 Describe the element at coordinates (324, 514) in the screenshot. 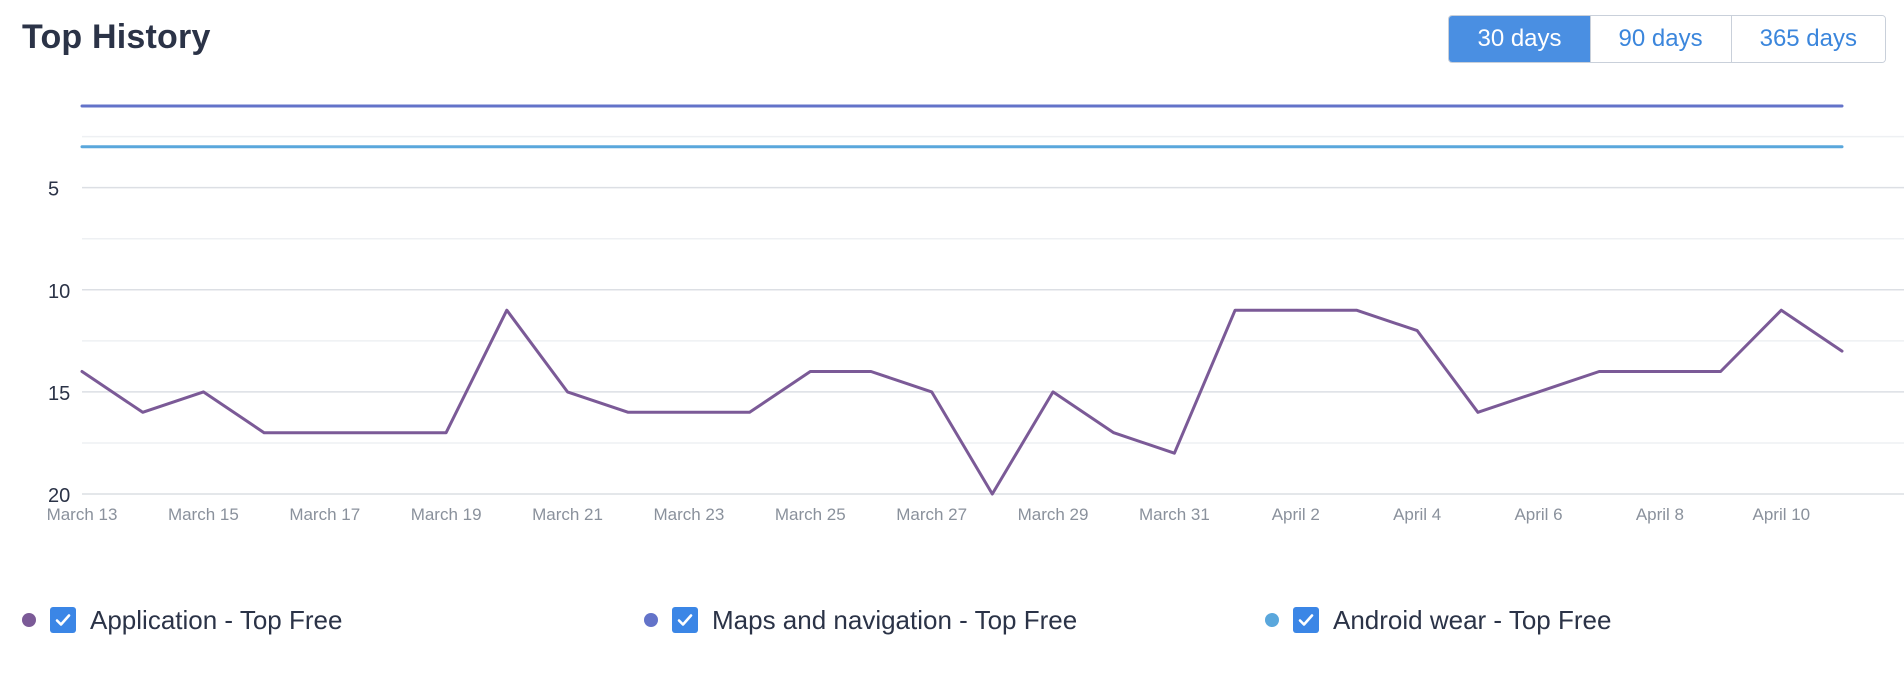

I see `x-tick-label: March 17` at that location.